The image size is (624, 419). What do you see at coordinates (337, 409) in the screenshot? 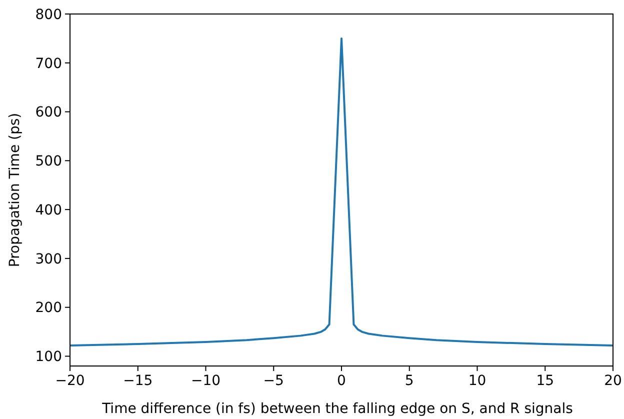
I see `x-axis-title: Time difference (in fs) between the falling edge on S, and R signals` at bounding box center [337, 409].